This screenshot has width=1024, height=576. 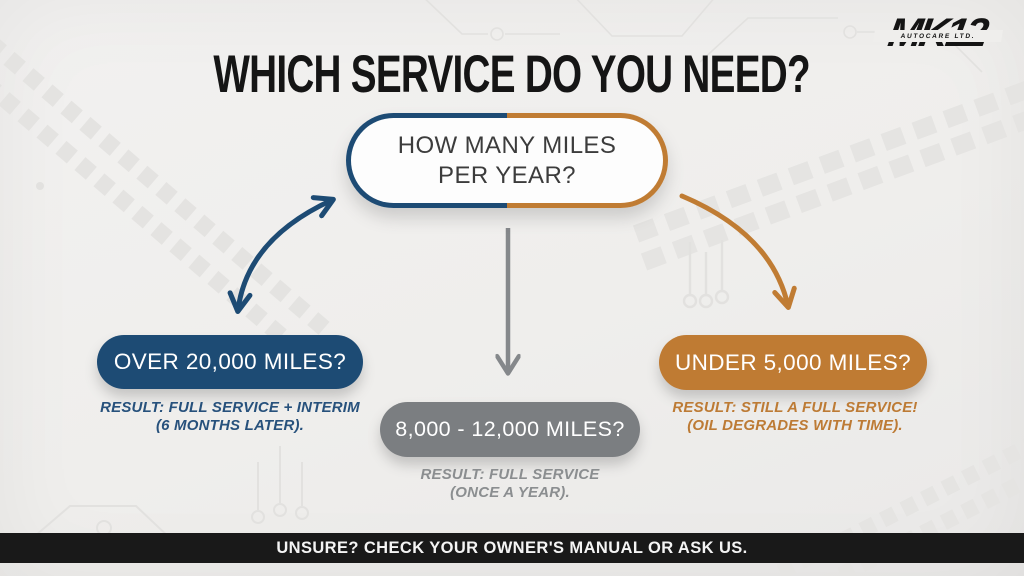 I want to click on arrow-to-low-mileage, so click(x=738, y=251).